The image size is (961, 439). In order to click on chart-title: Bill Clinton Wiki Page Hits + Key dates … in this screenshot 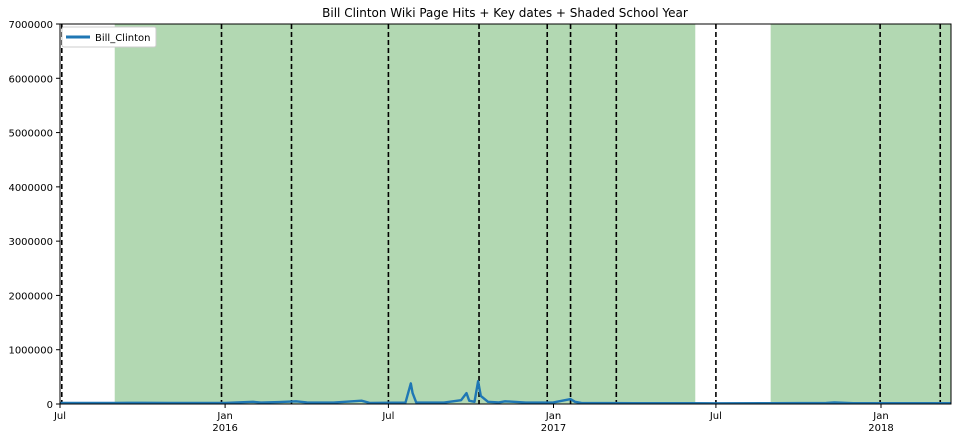, I will do `click(505, 13)`.